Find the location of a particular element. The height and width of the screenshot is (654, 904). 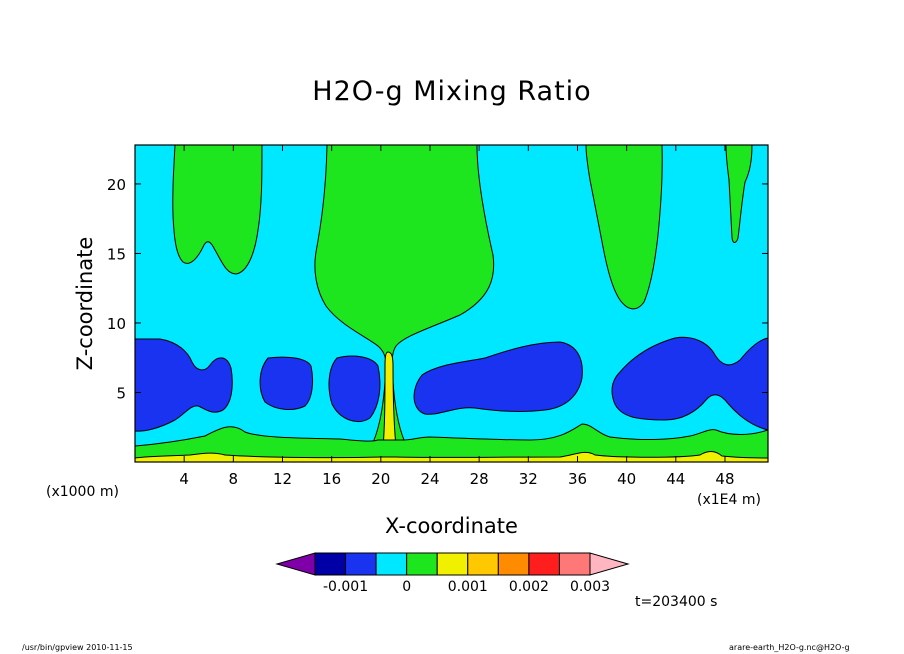

footer-right: arare-earth_H2O-g.nc@H2O-g is located at coordinates (789, 647).